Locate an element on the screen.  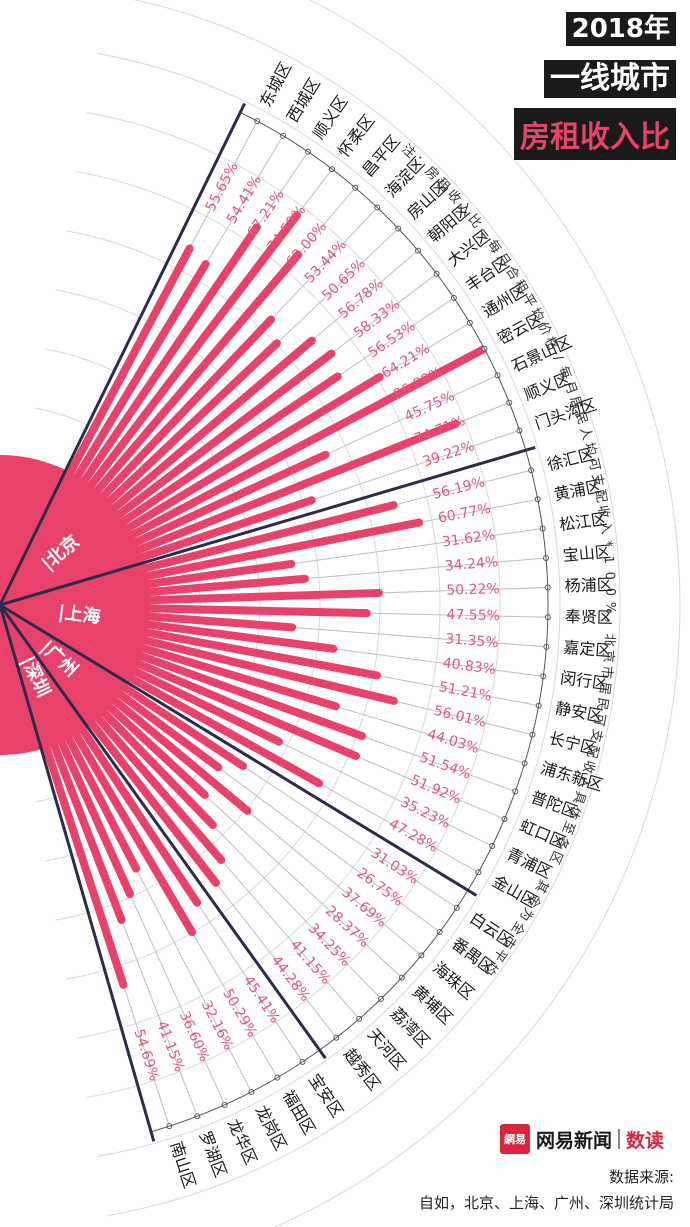
value-label: 56.01% is located at coordinates (460, 717).